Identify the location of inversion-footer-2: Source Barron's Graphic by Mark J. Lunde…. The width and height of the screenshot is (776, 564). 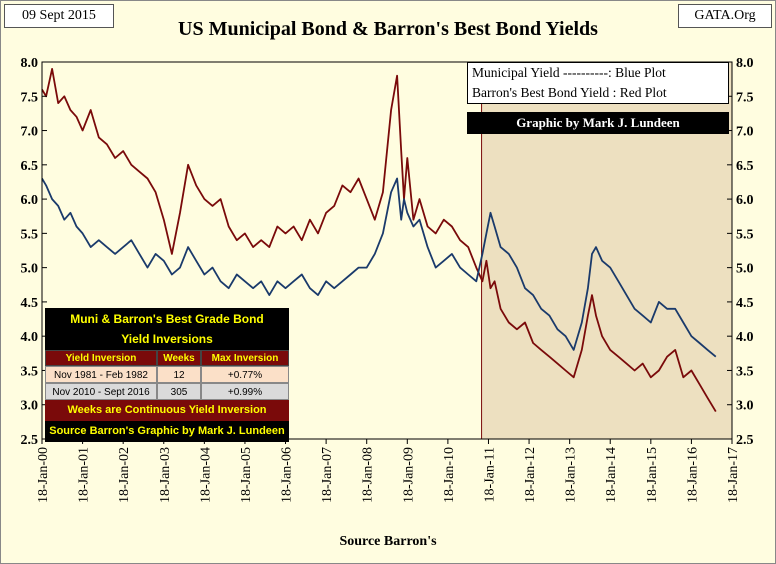
(167, 431).